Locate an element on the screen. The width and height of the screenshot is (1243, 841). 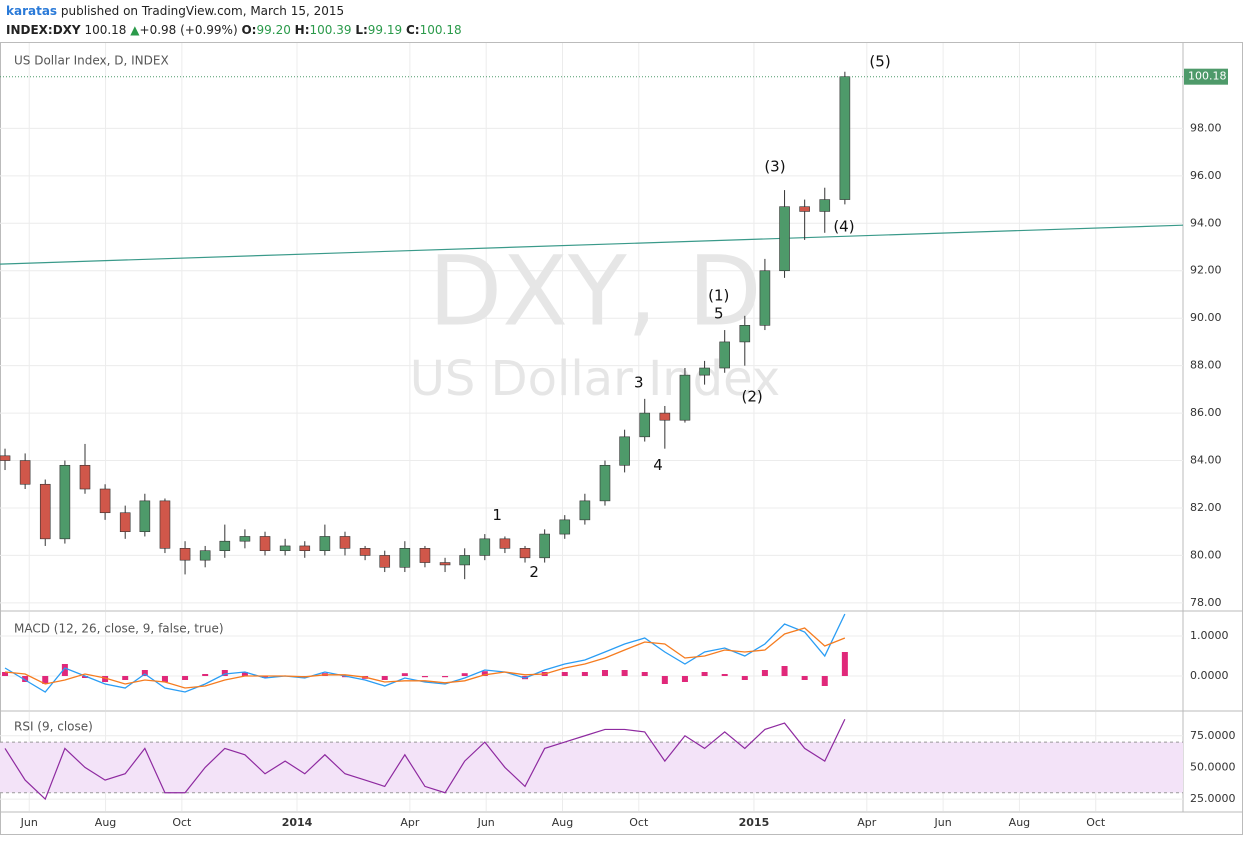
last-price-box is located at coordinates (1206, 76).